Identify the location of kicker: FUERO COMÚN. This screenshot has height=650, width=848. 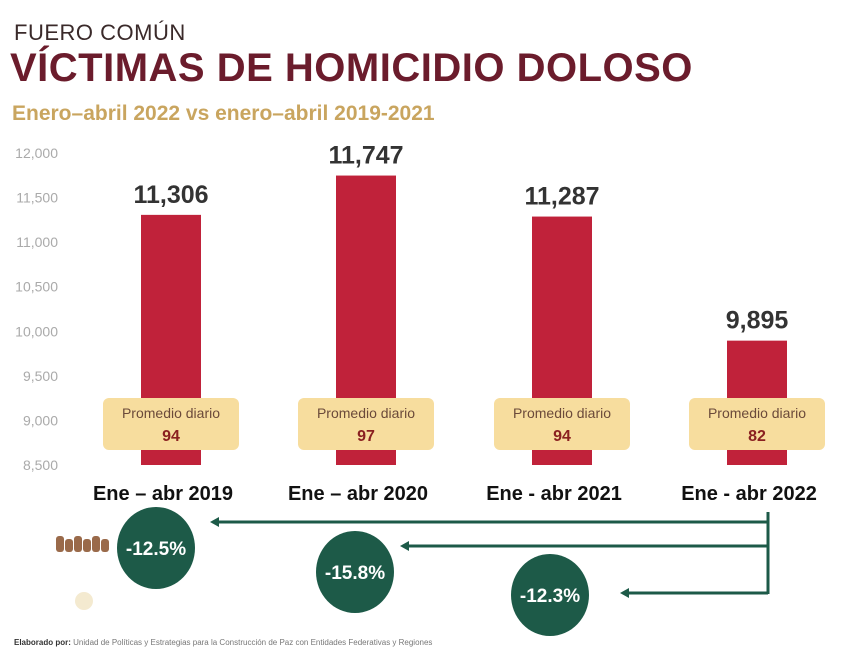
(100, 32).